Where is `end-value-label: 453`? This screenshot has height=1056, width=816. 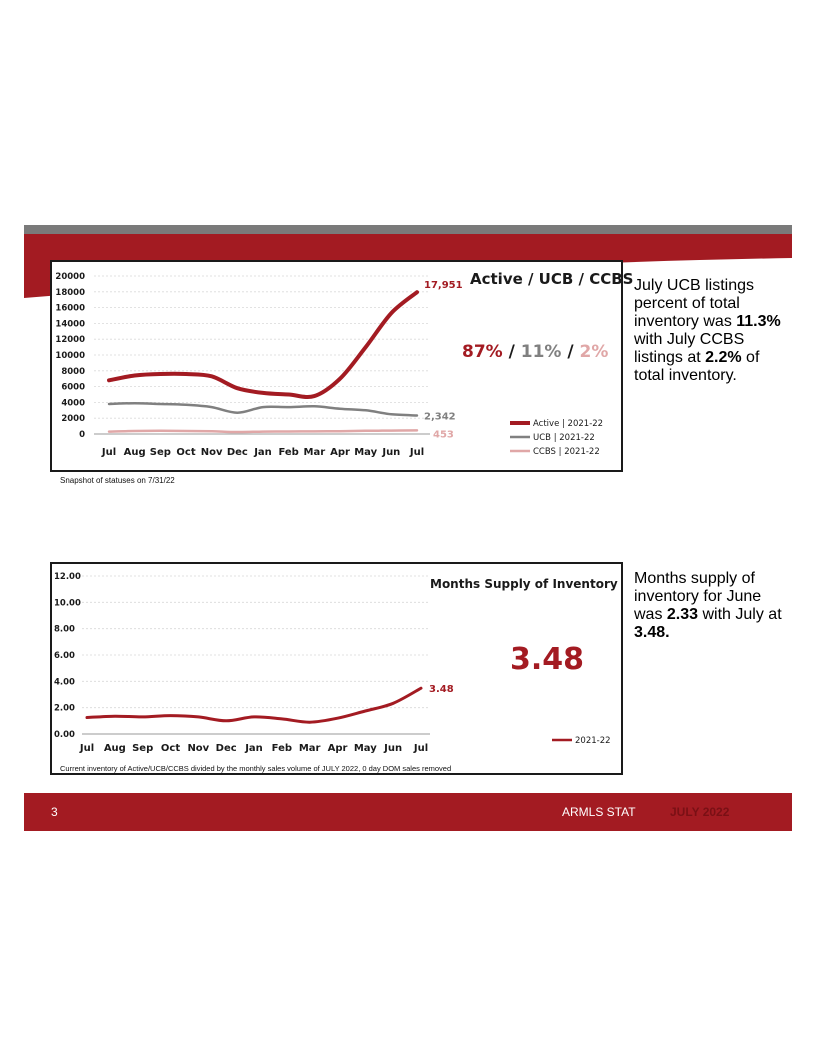
end-value-label: 453 is located at coordinates (443, 434).